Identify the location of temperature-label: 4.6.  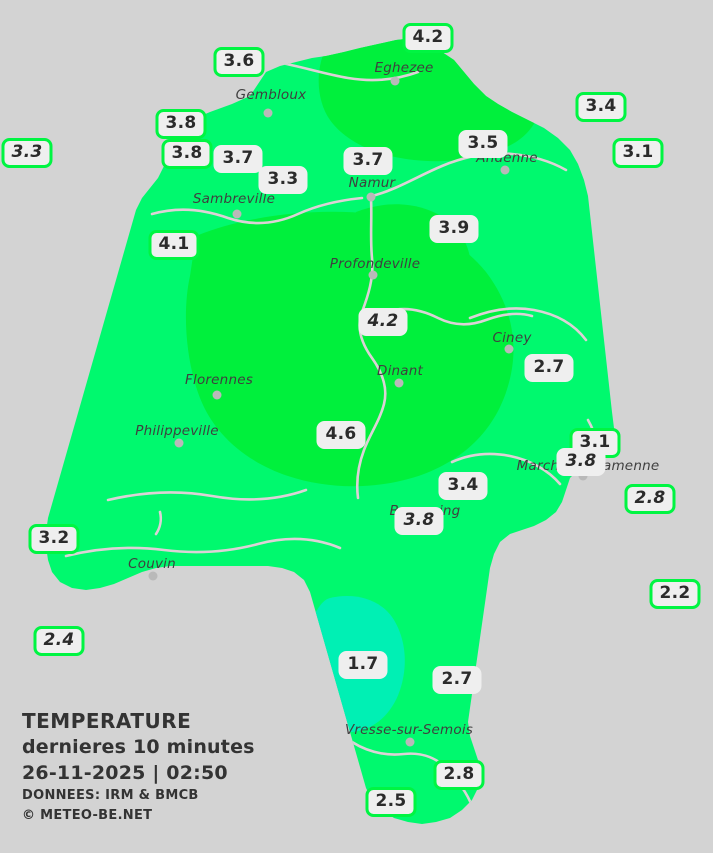
(341, 435).